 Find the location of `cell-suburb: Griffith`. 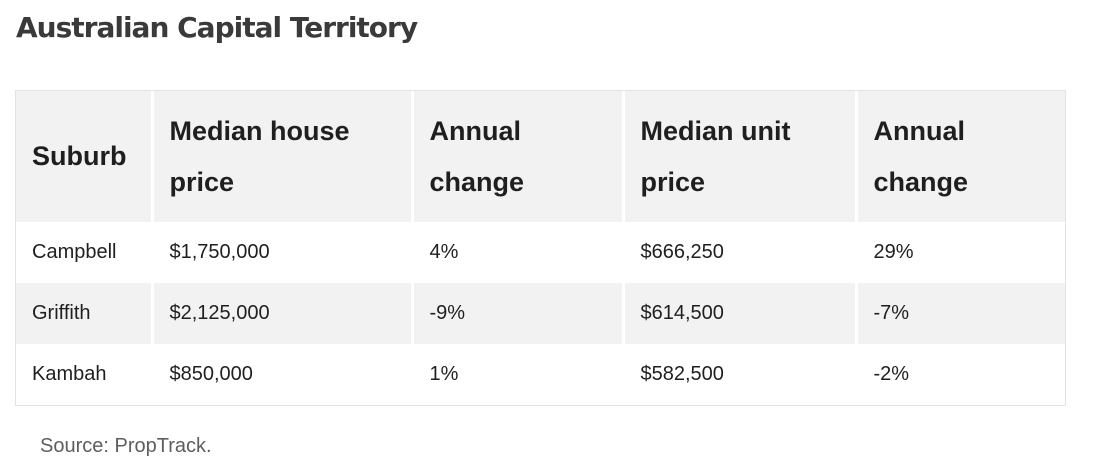

cell-suburb: Griffith is located at coordinates (85, 313).